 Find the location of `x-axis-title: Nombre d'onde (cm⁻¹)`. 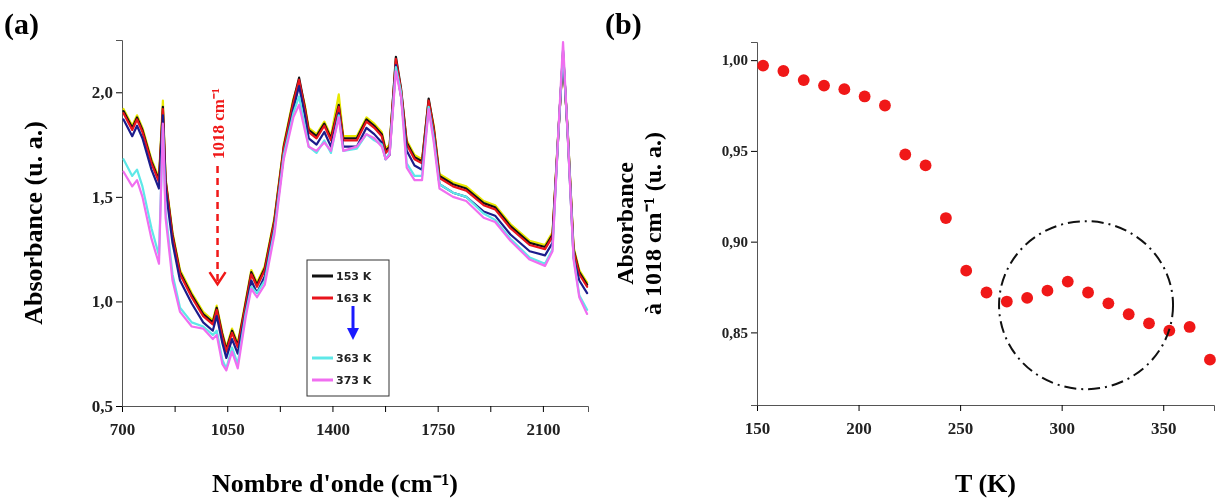

x-axis-title: Nombre d'onde (cm⁻¹) is located at coordinates (335, 483).